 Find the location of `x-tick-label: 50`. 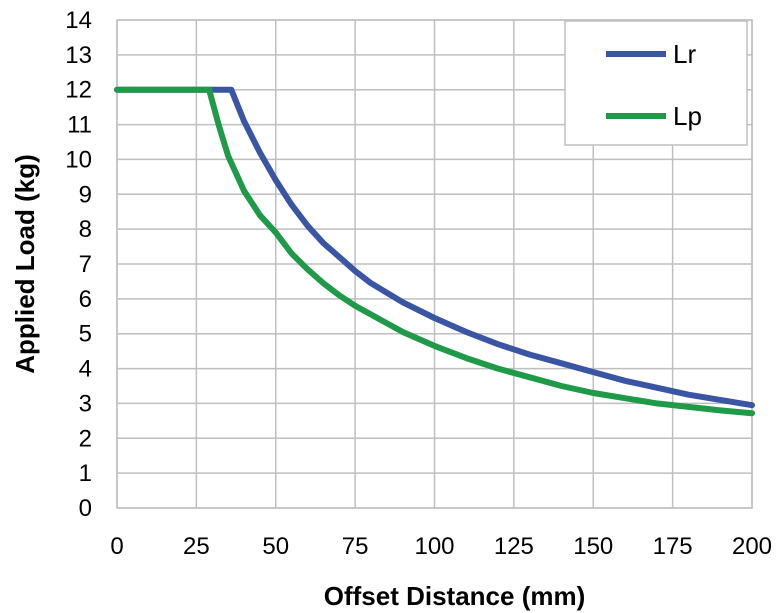

x-tick-label: 50 is located at coordinates (275, 546).